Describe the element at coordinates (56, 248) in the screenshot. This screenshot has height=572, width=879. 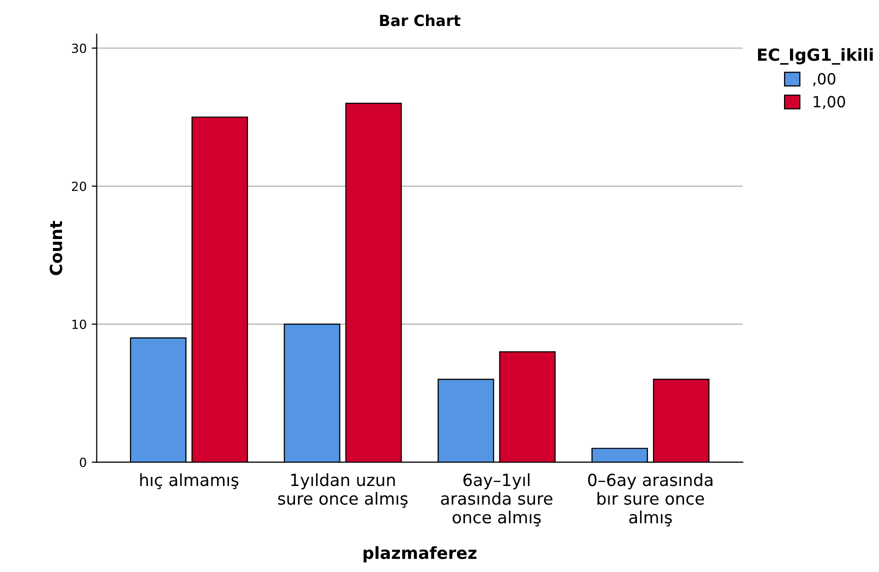
I see `y-axis-title: Count` at that location.